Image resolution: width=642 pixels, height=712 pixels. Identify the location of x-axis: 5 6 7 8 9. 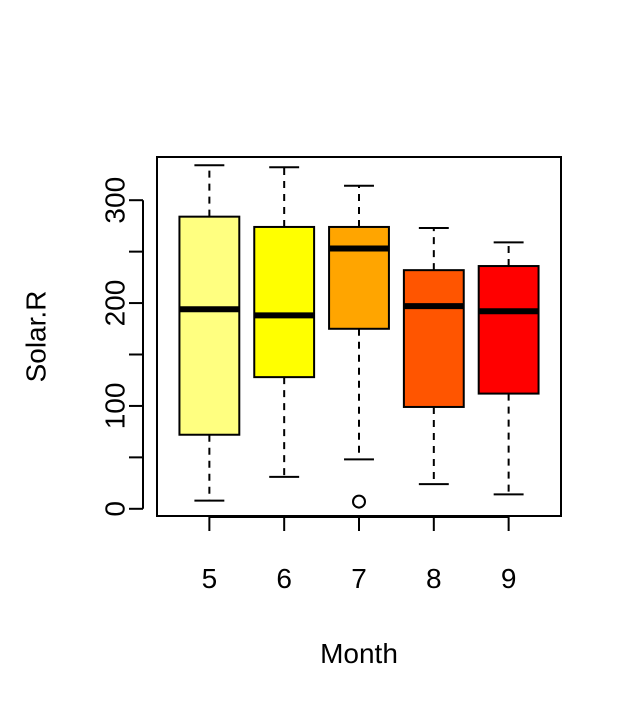
(359, 555).